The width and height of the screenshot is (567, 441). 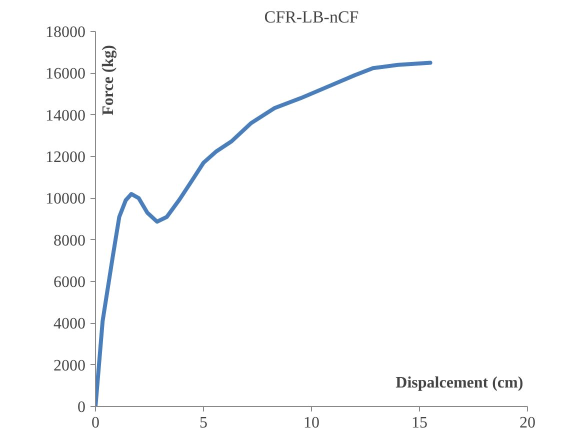 What do you see at coordinates (70, 365) in the screenshot?
I see `y-tick-label: 2000` at bounding box center [70, 365].